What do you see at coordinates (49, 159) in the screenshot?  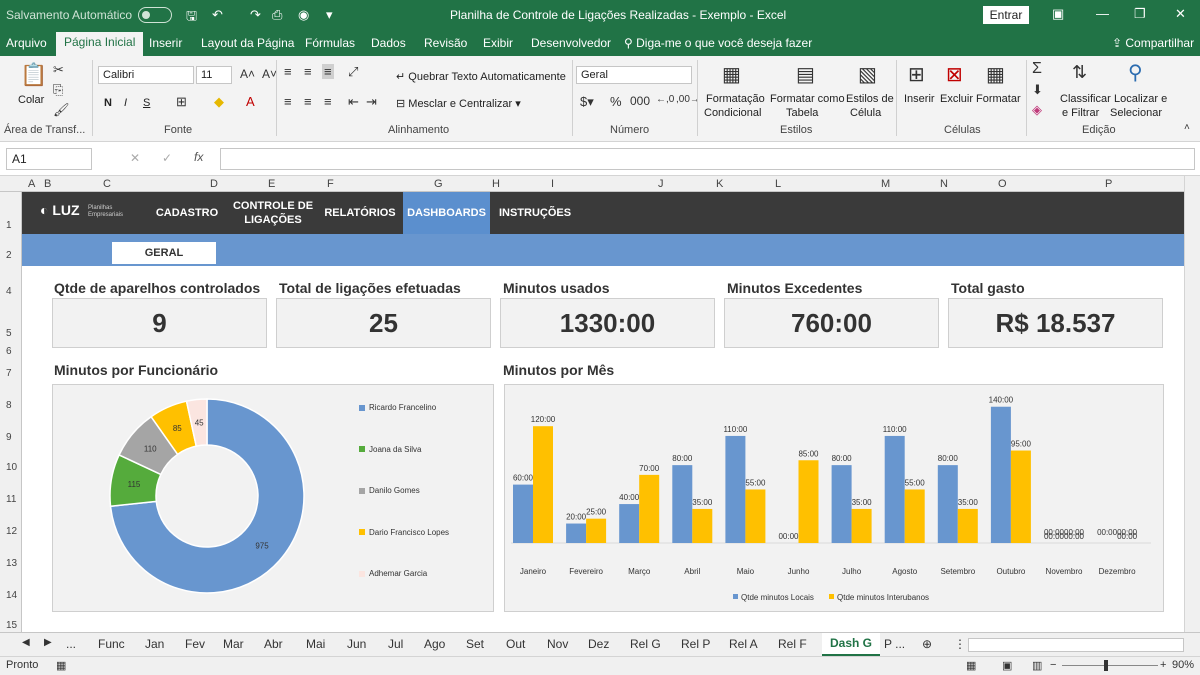 I see `name-box: A1` at bounding box center [49, 159].